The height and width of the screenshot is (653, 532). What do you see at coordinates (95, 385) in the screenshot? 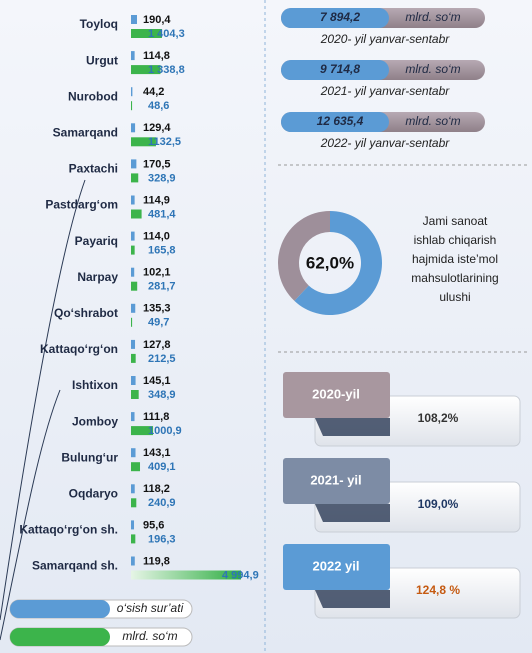
I see `category-label: Ishtixon` at bounding box center [95, 385].